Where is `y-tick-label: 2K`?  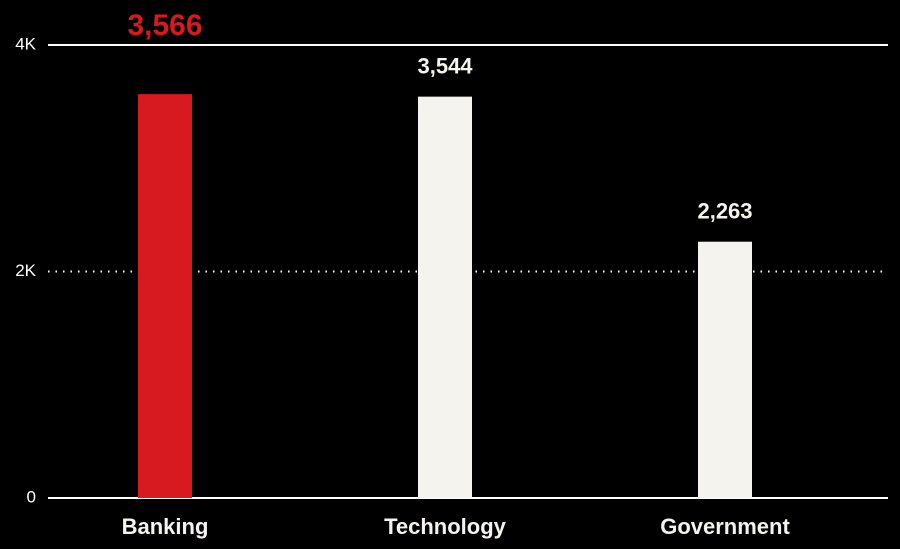
y-tick-label: 2K is located at coordinates (25, 270).